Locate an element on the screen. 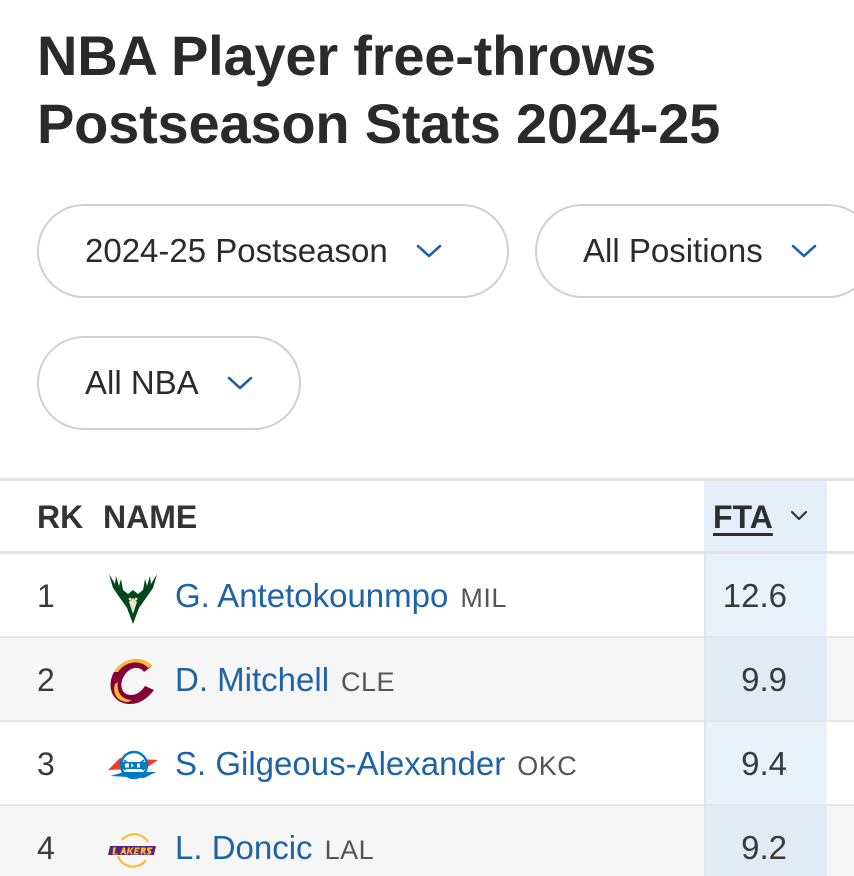 The height and width of the screenshot is (876, 854). team-abbr: OKC is located at coordinates (547, 766).